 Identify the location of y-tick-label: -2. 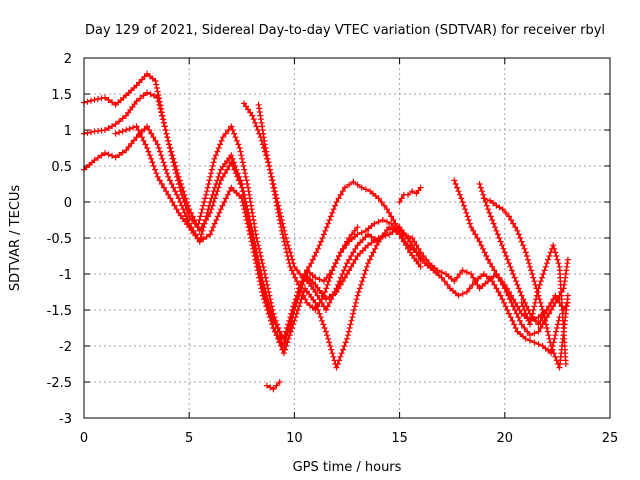
(65, 347).